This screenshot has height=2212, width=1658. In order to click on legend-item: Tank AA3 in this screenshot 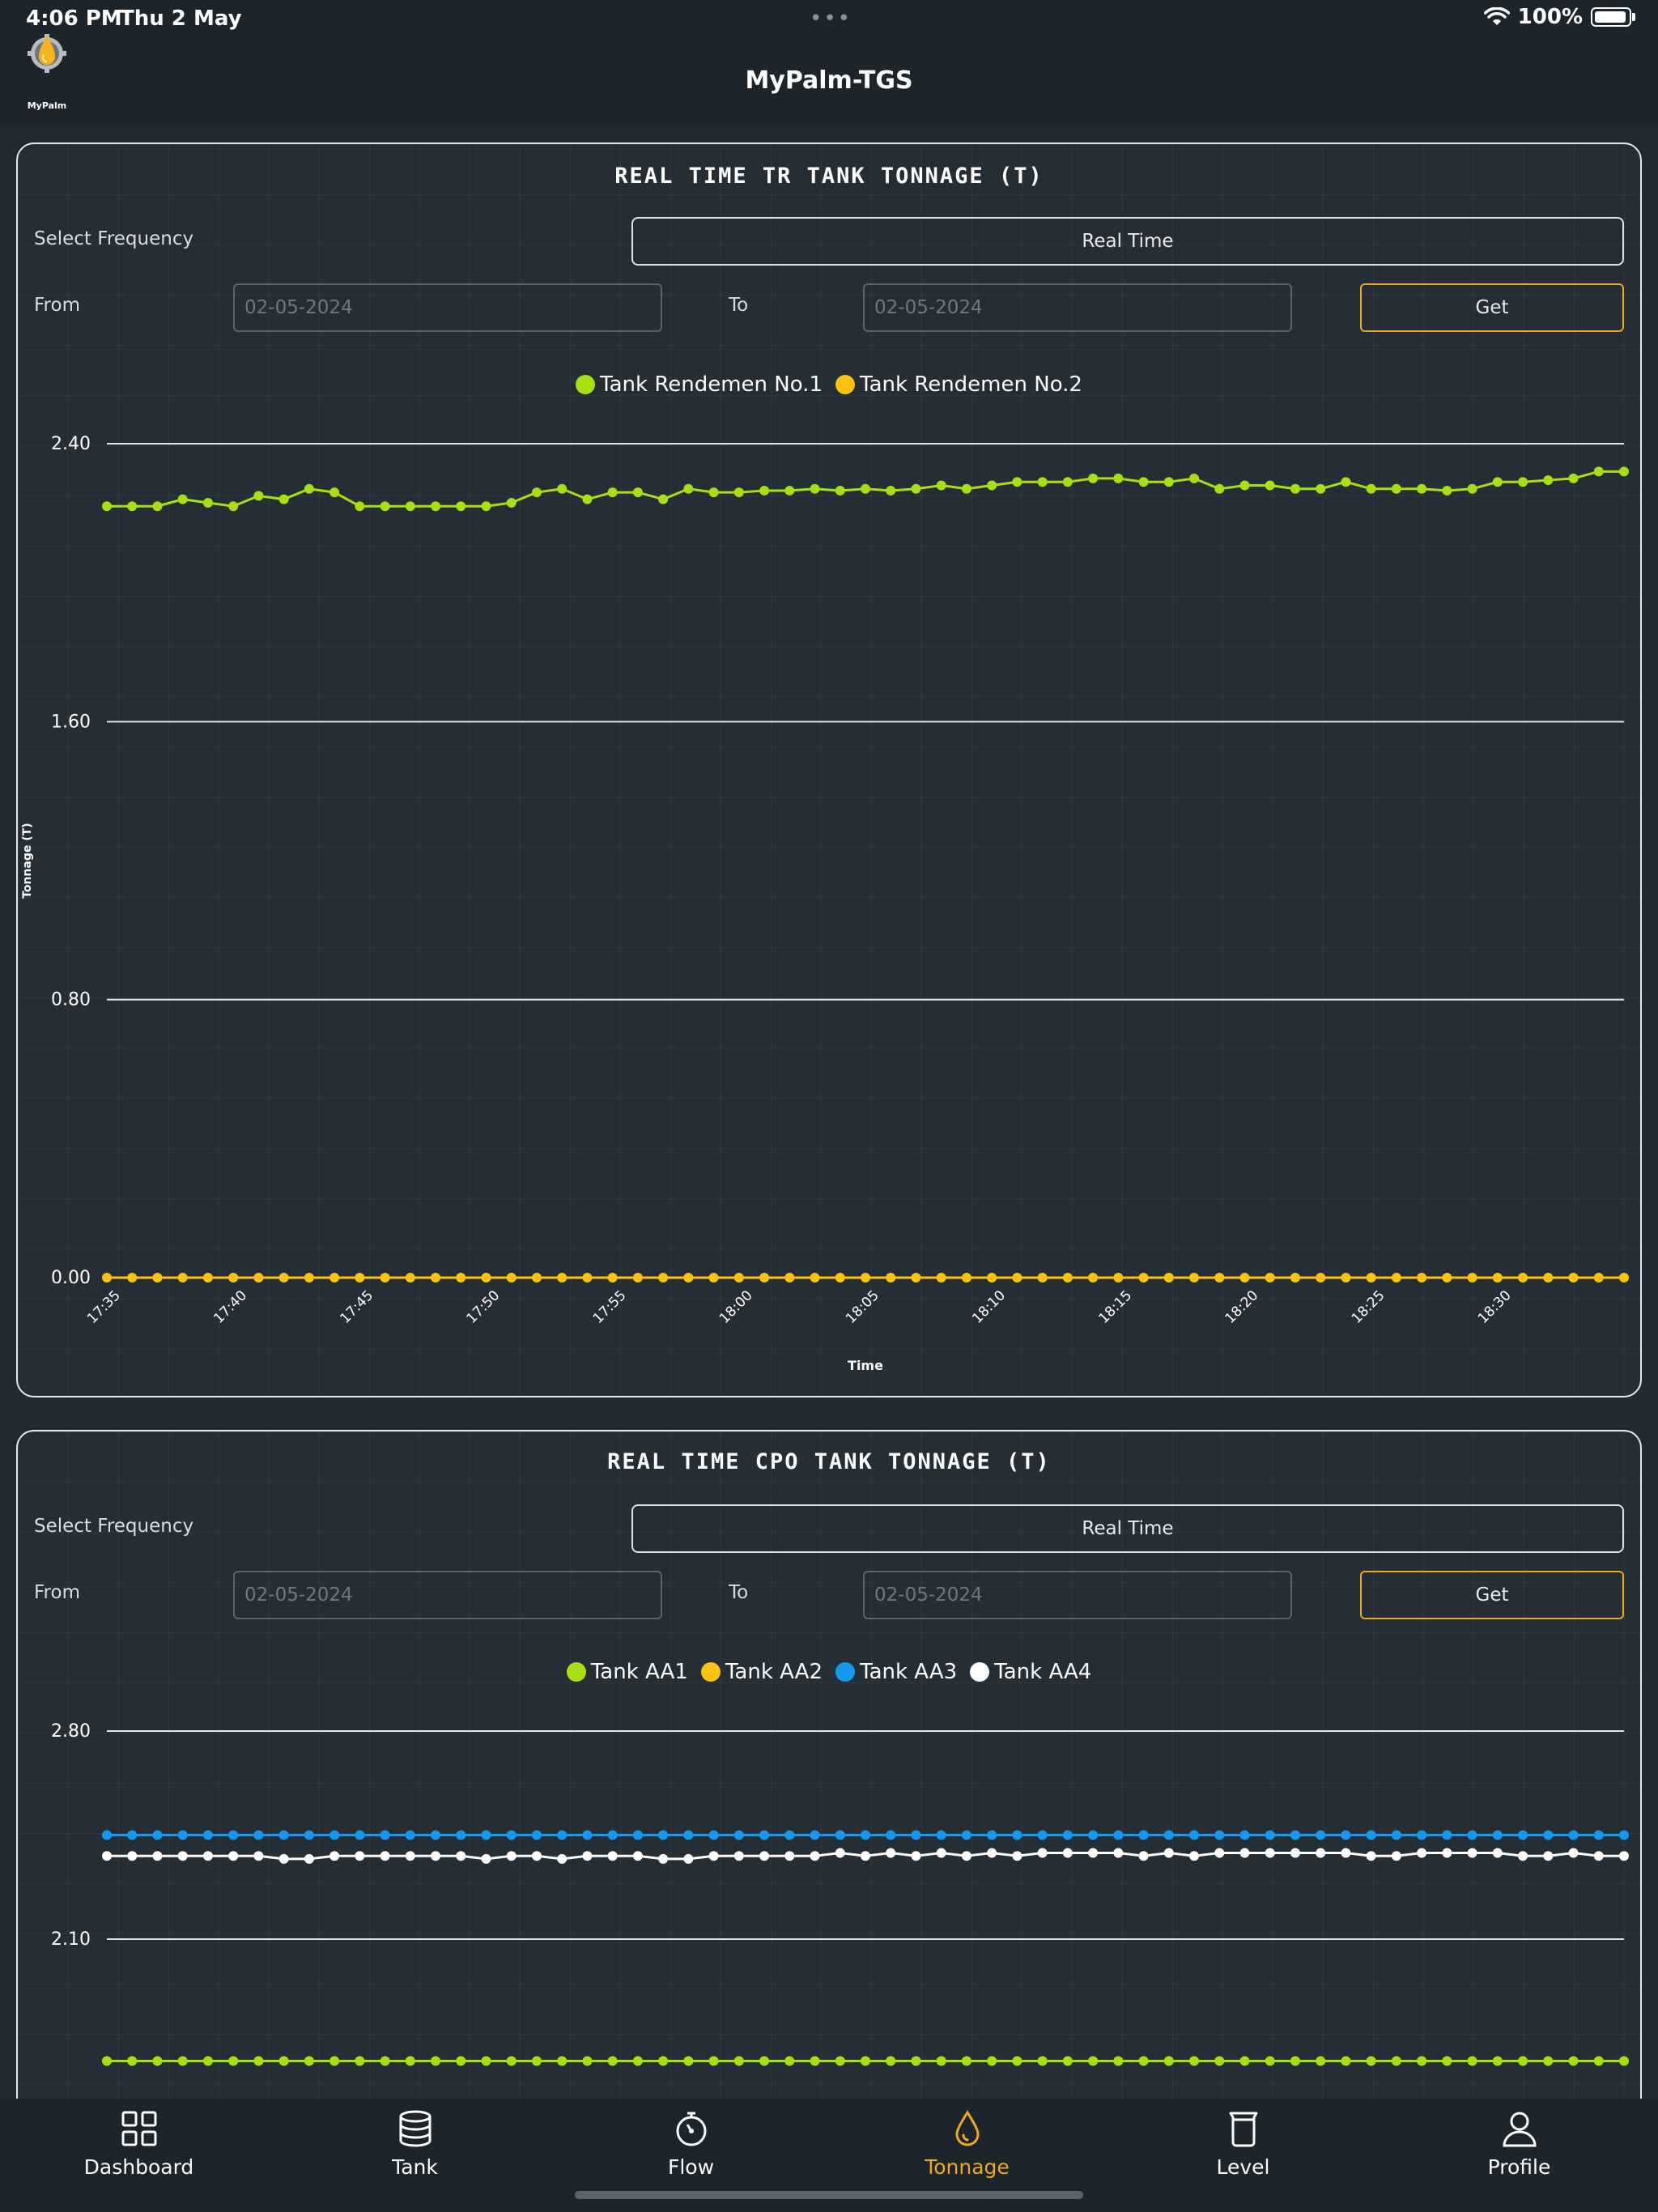, I will do `click(896, 1672)`.